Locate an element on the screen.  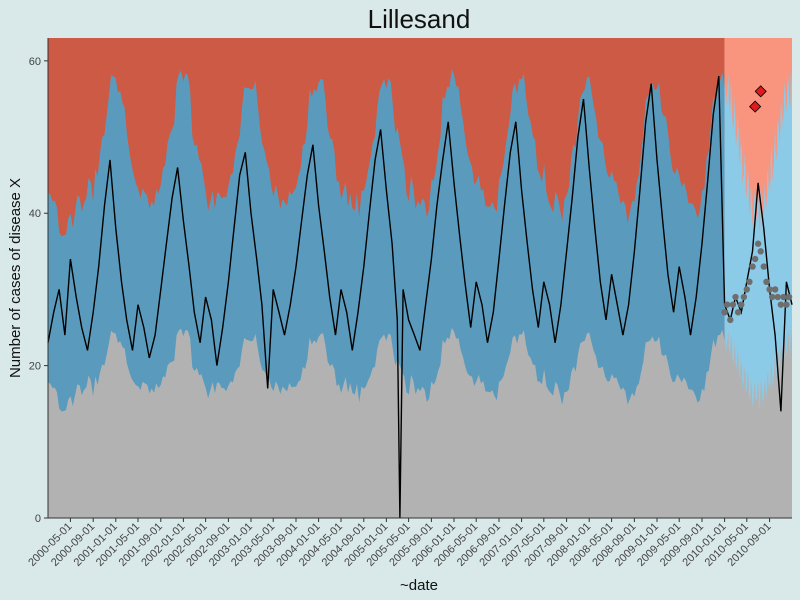
y-axis-title: Number of cases of disease X is located at coordinates (15, 278).